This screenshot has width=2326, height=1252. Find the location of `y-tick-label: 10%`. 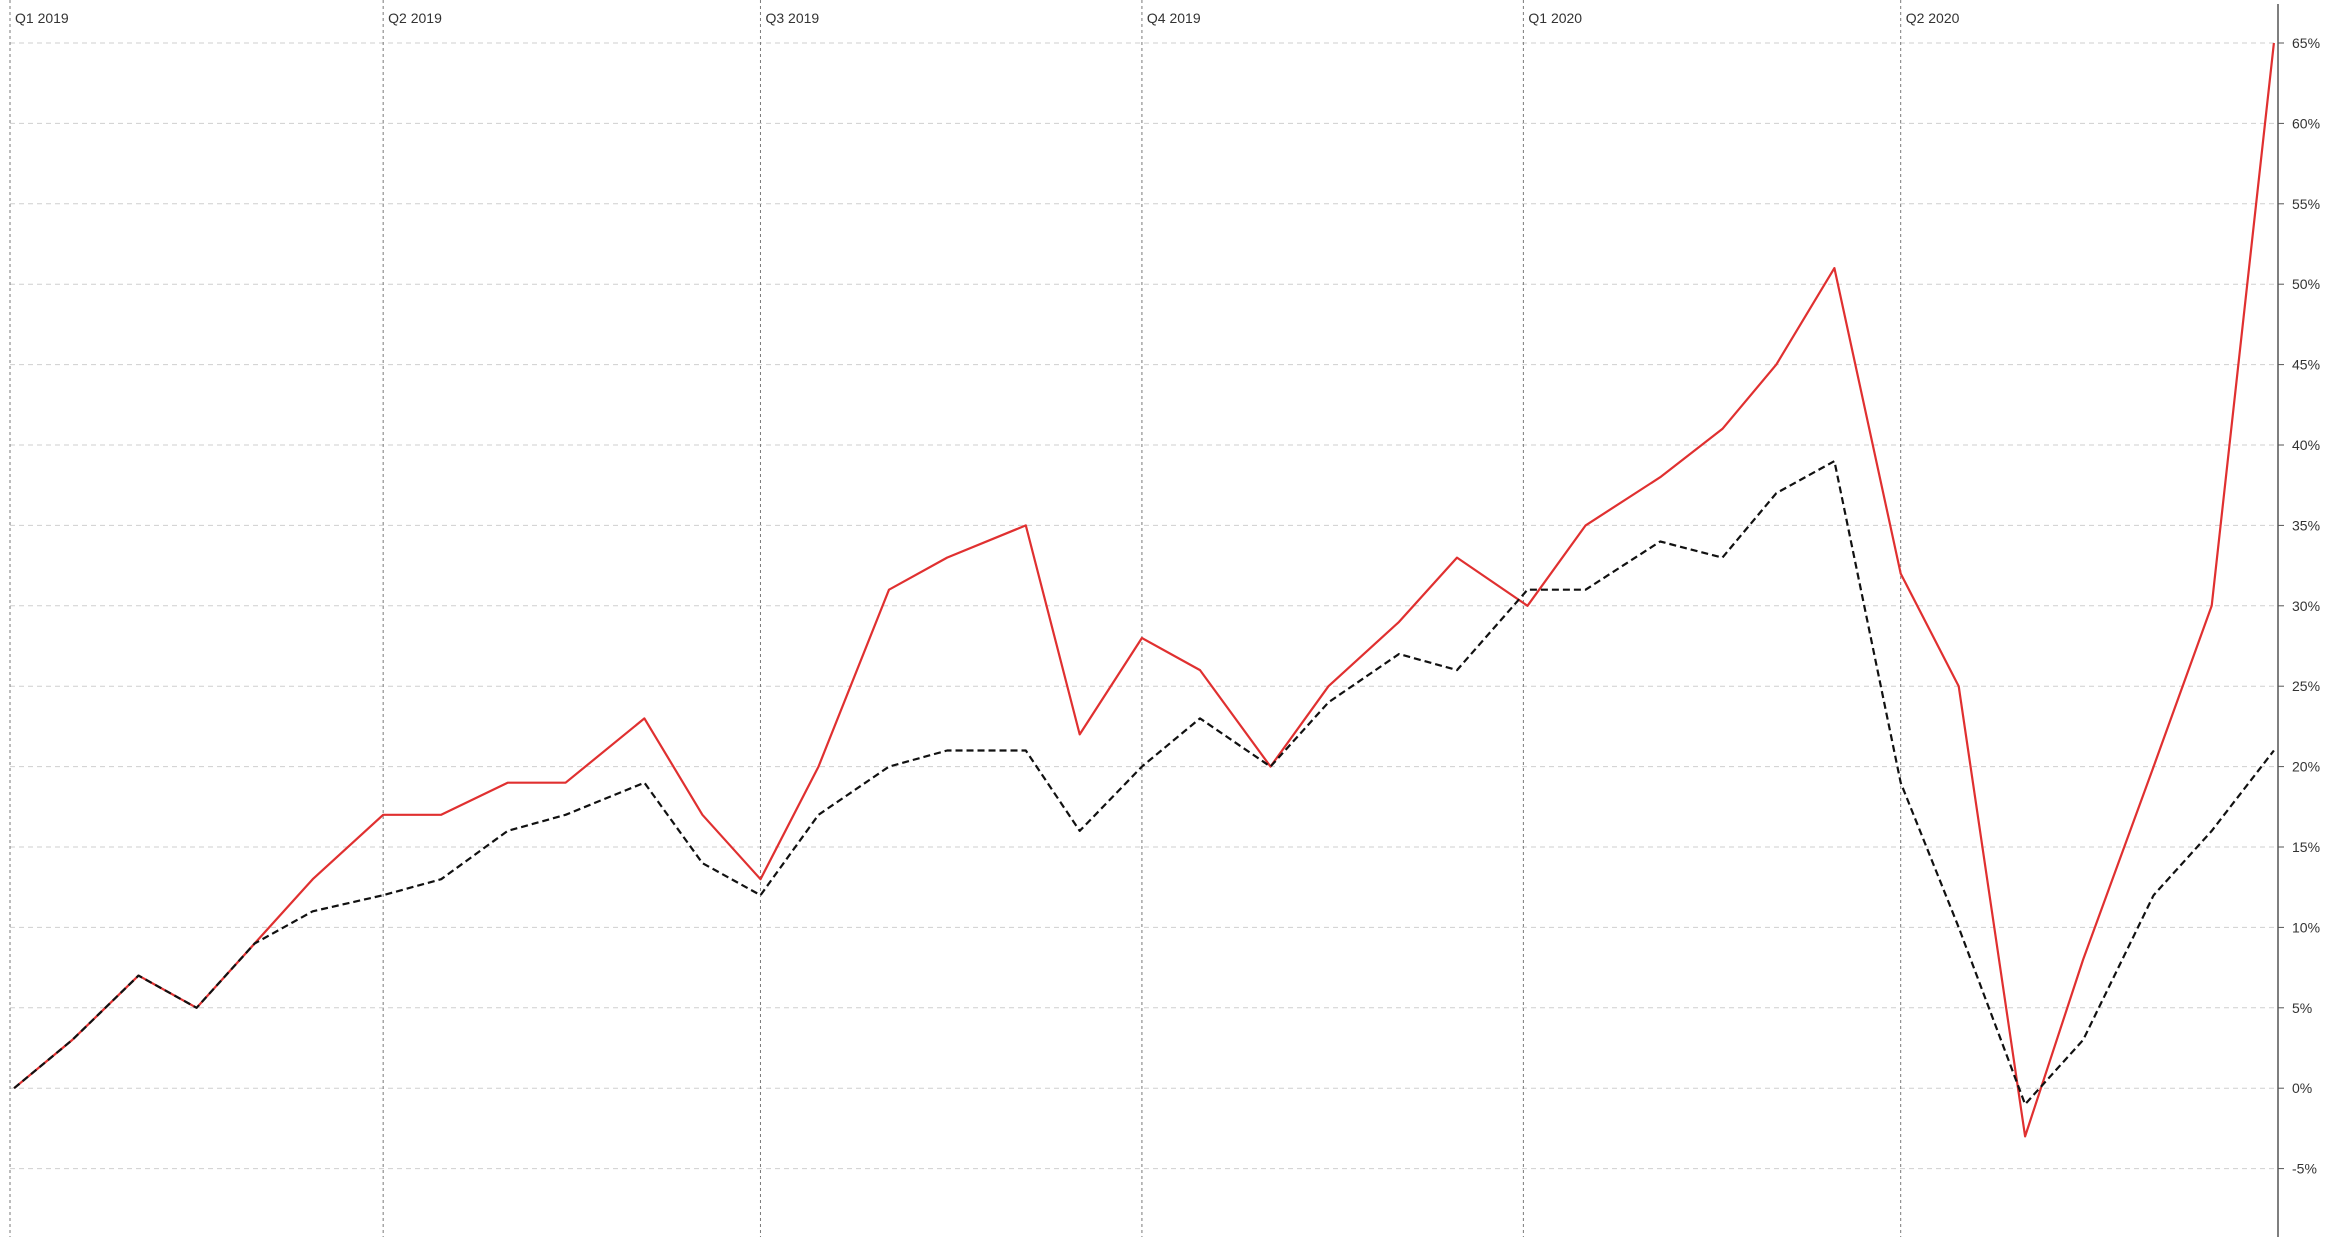

y-tick-label: 10% is located at coordinates (2306, 927).